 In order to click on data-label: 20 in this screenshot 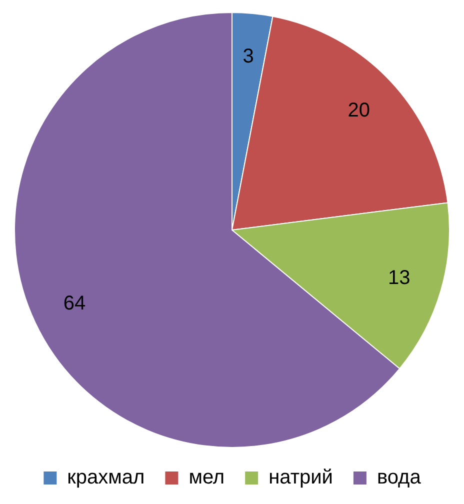, I will do `click(359, 110)`.